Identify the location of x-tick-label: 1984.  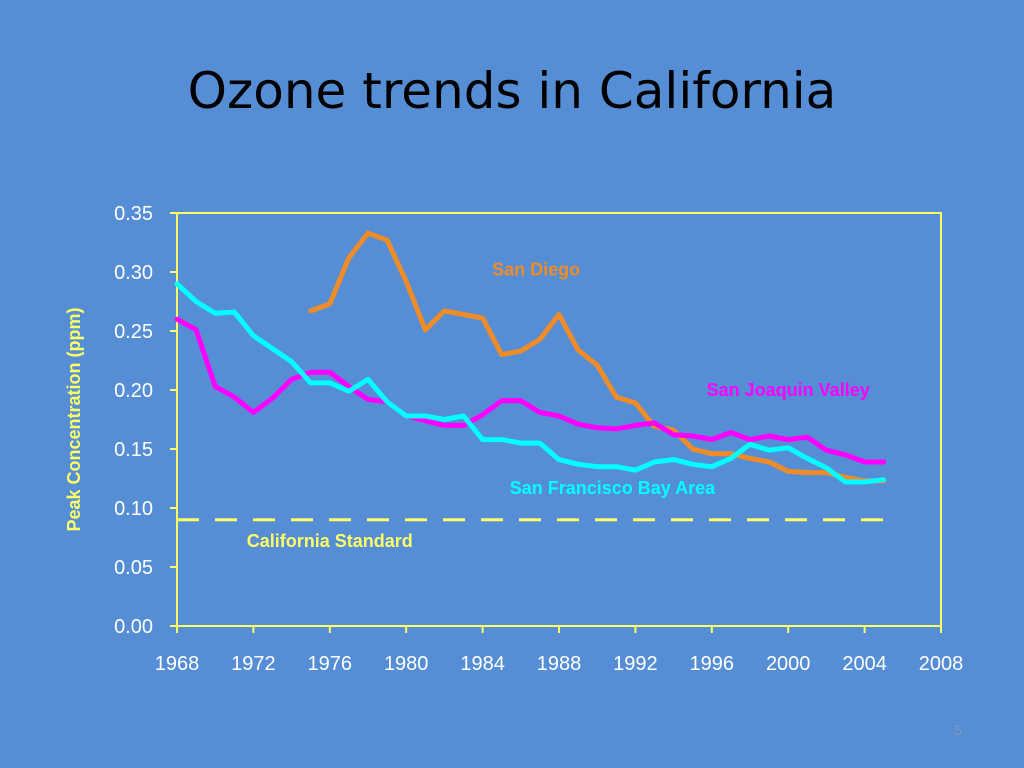
(482, 664).